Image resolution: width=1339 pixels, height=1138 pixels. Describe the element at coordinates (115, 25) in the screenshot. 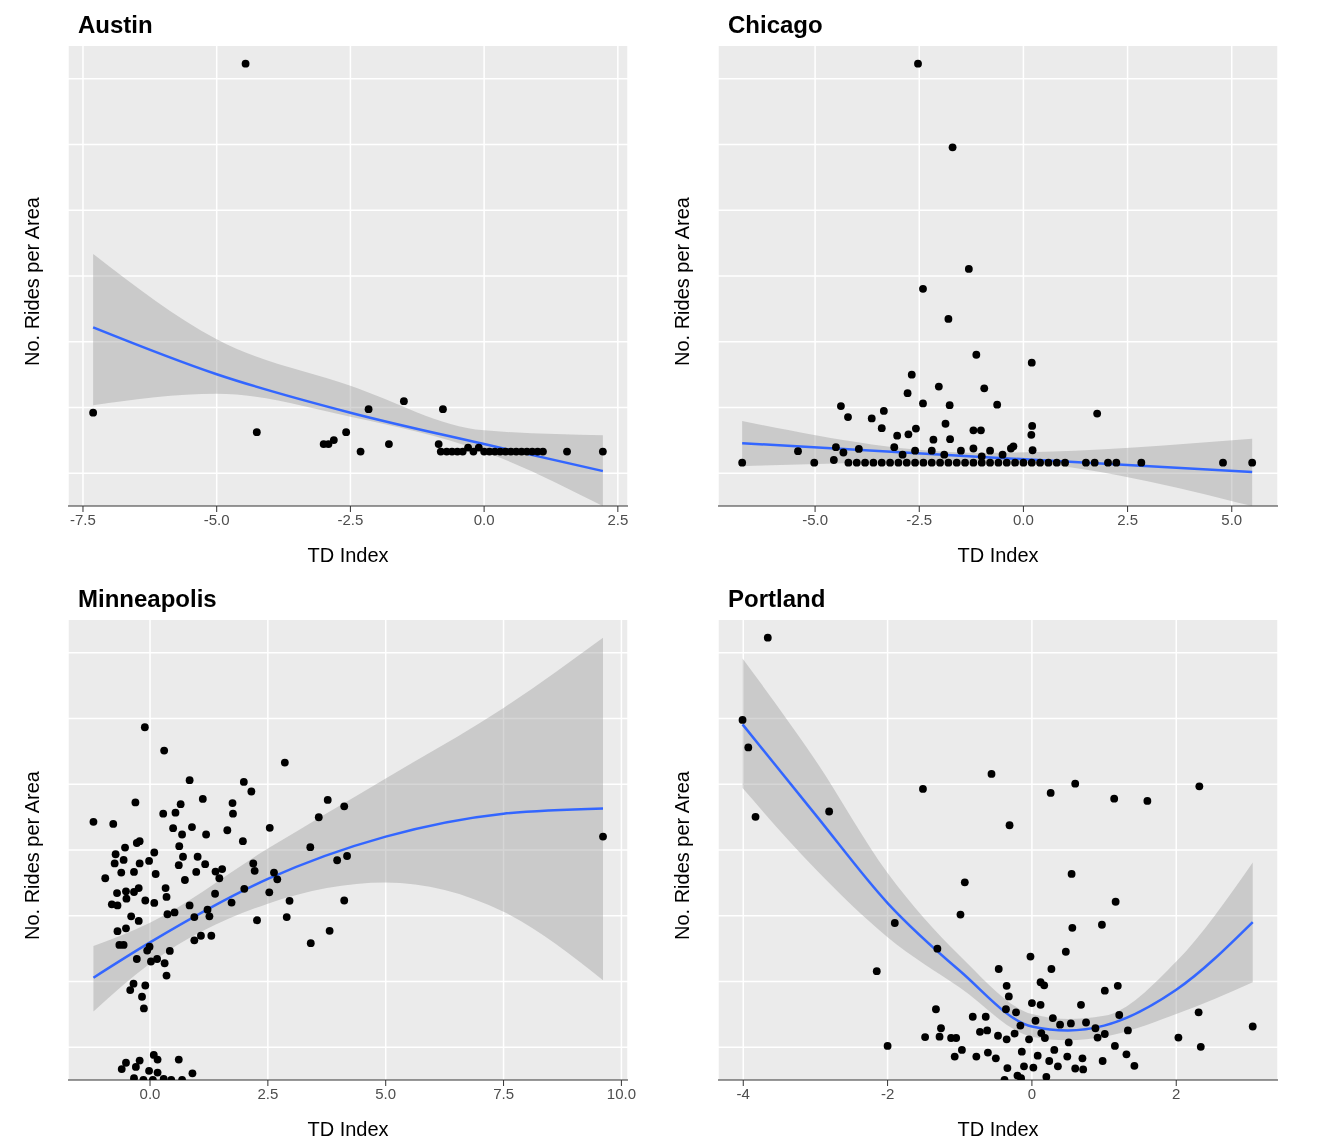

I see `chart-title: Austin` at that location.